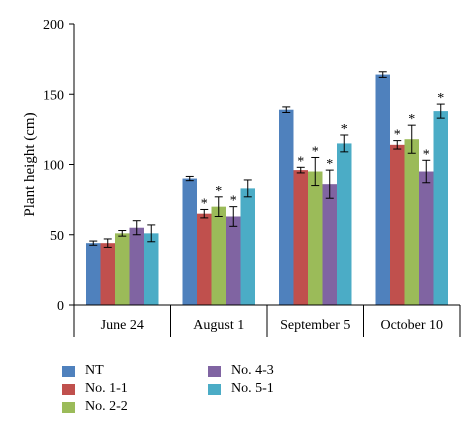 Image resolution: width=474 pixels, height=440 pixels. I want to click on legend-item: No. 5-1, so click(241, 389).